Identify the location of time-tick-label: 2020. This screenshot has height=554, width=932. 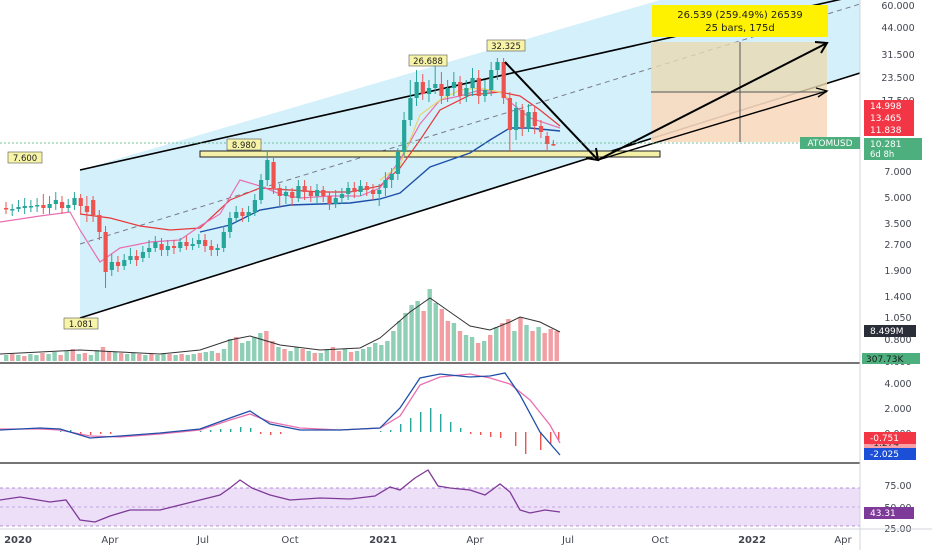
(18, 540).